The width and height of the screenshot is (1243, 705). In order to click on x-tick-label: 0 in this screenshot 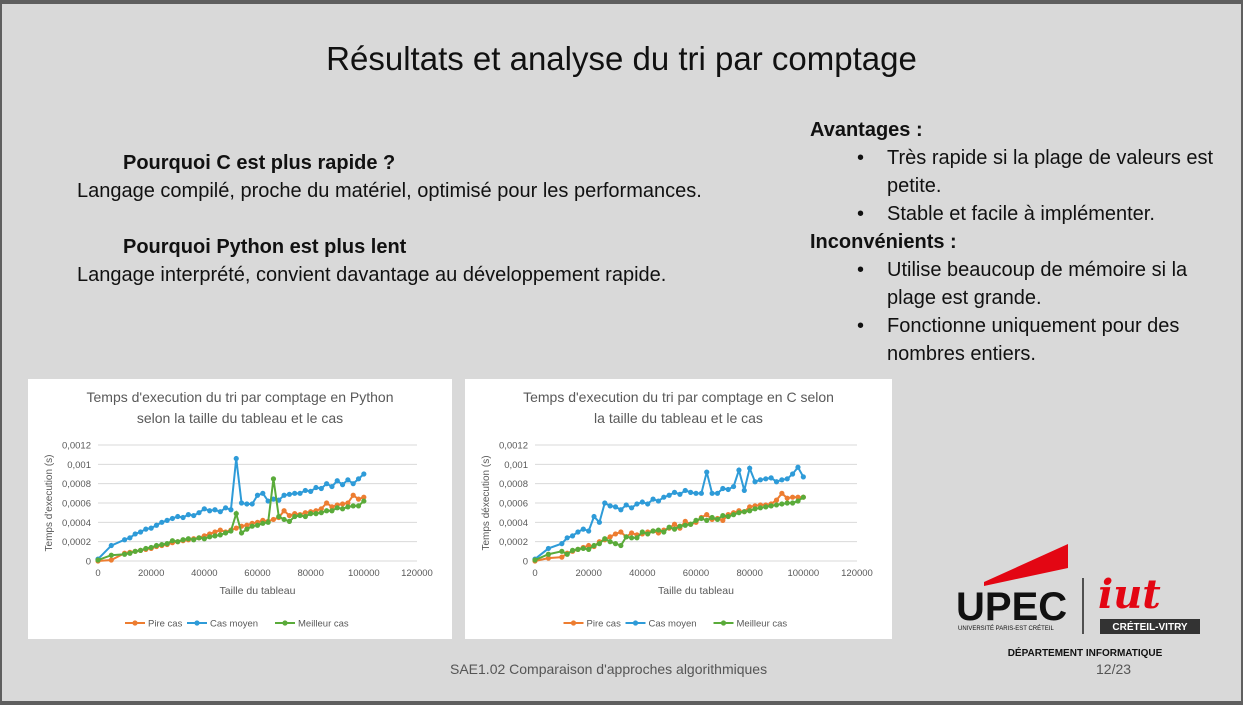, I will do `click(97, 573)`.